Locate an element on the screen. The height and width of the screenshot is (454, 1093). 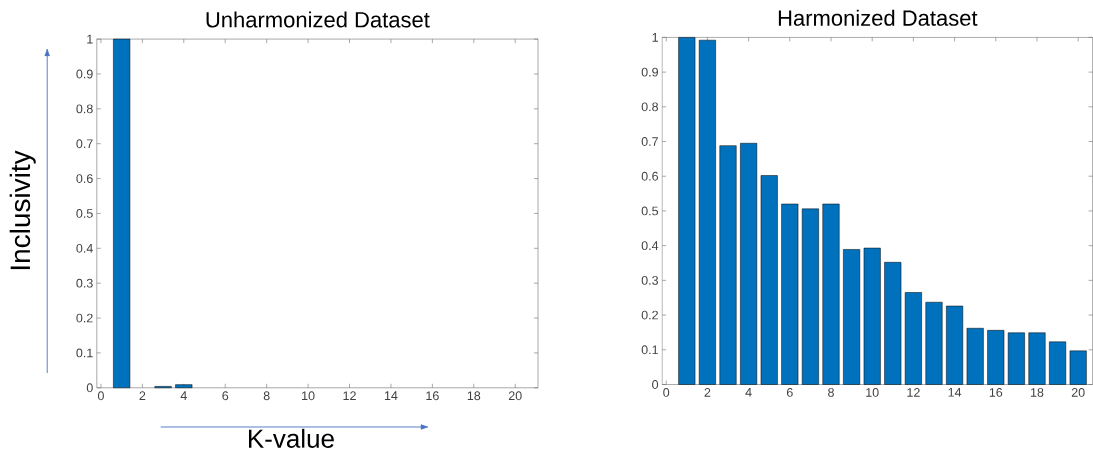
y-axis-title: Inclusivity is located at coordinates (22, 210).